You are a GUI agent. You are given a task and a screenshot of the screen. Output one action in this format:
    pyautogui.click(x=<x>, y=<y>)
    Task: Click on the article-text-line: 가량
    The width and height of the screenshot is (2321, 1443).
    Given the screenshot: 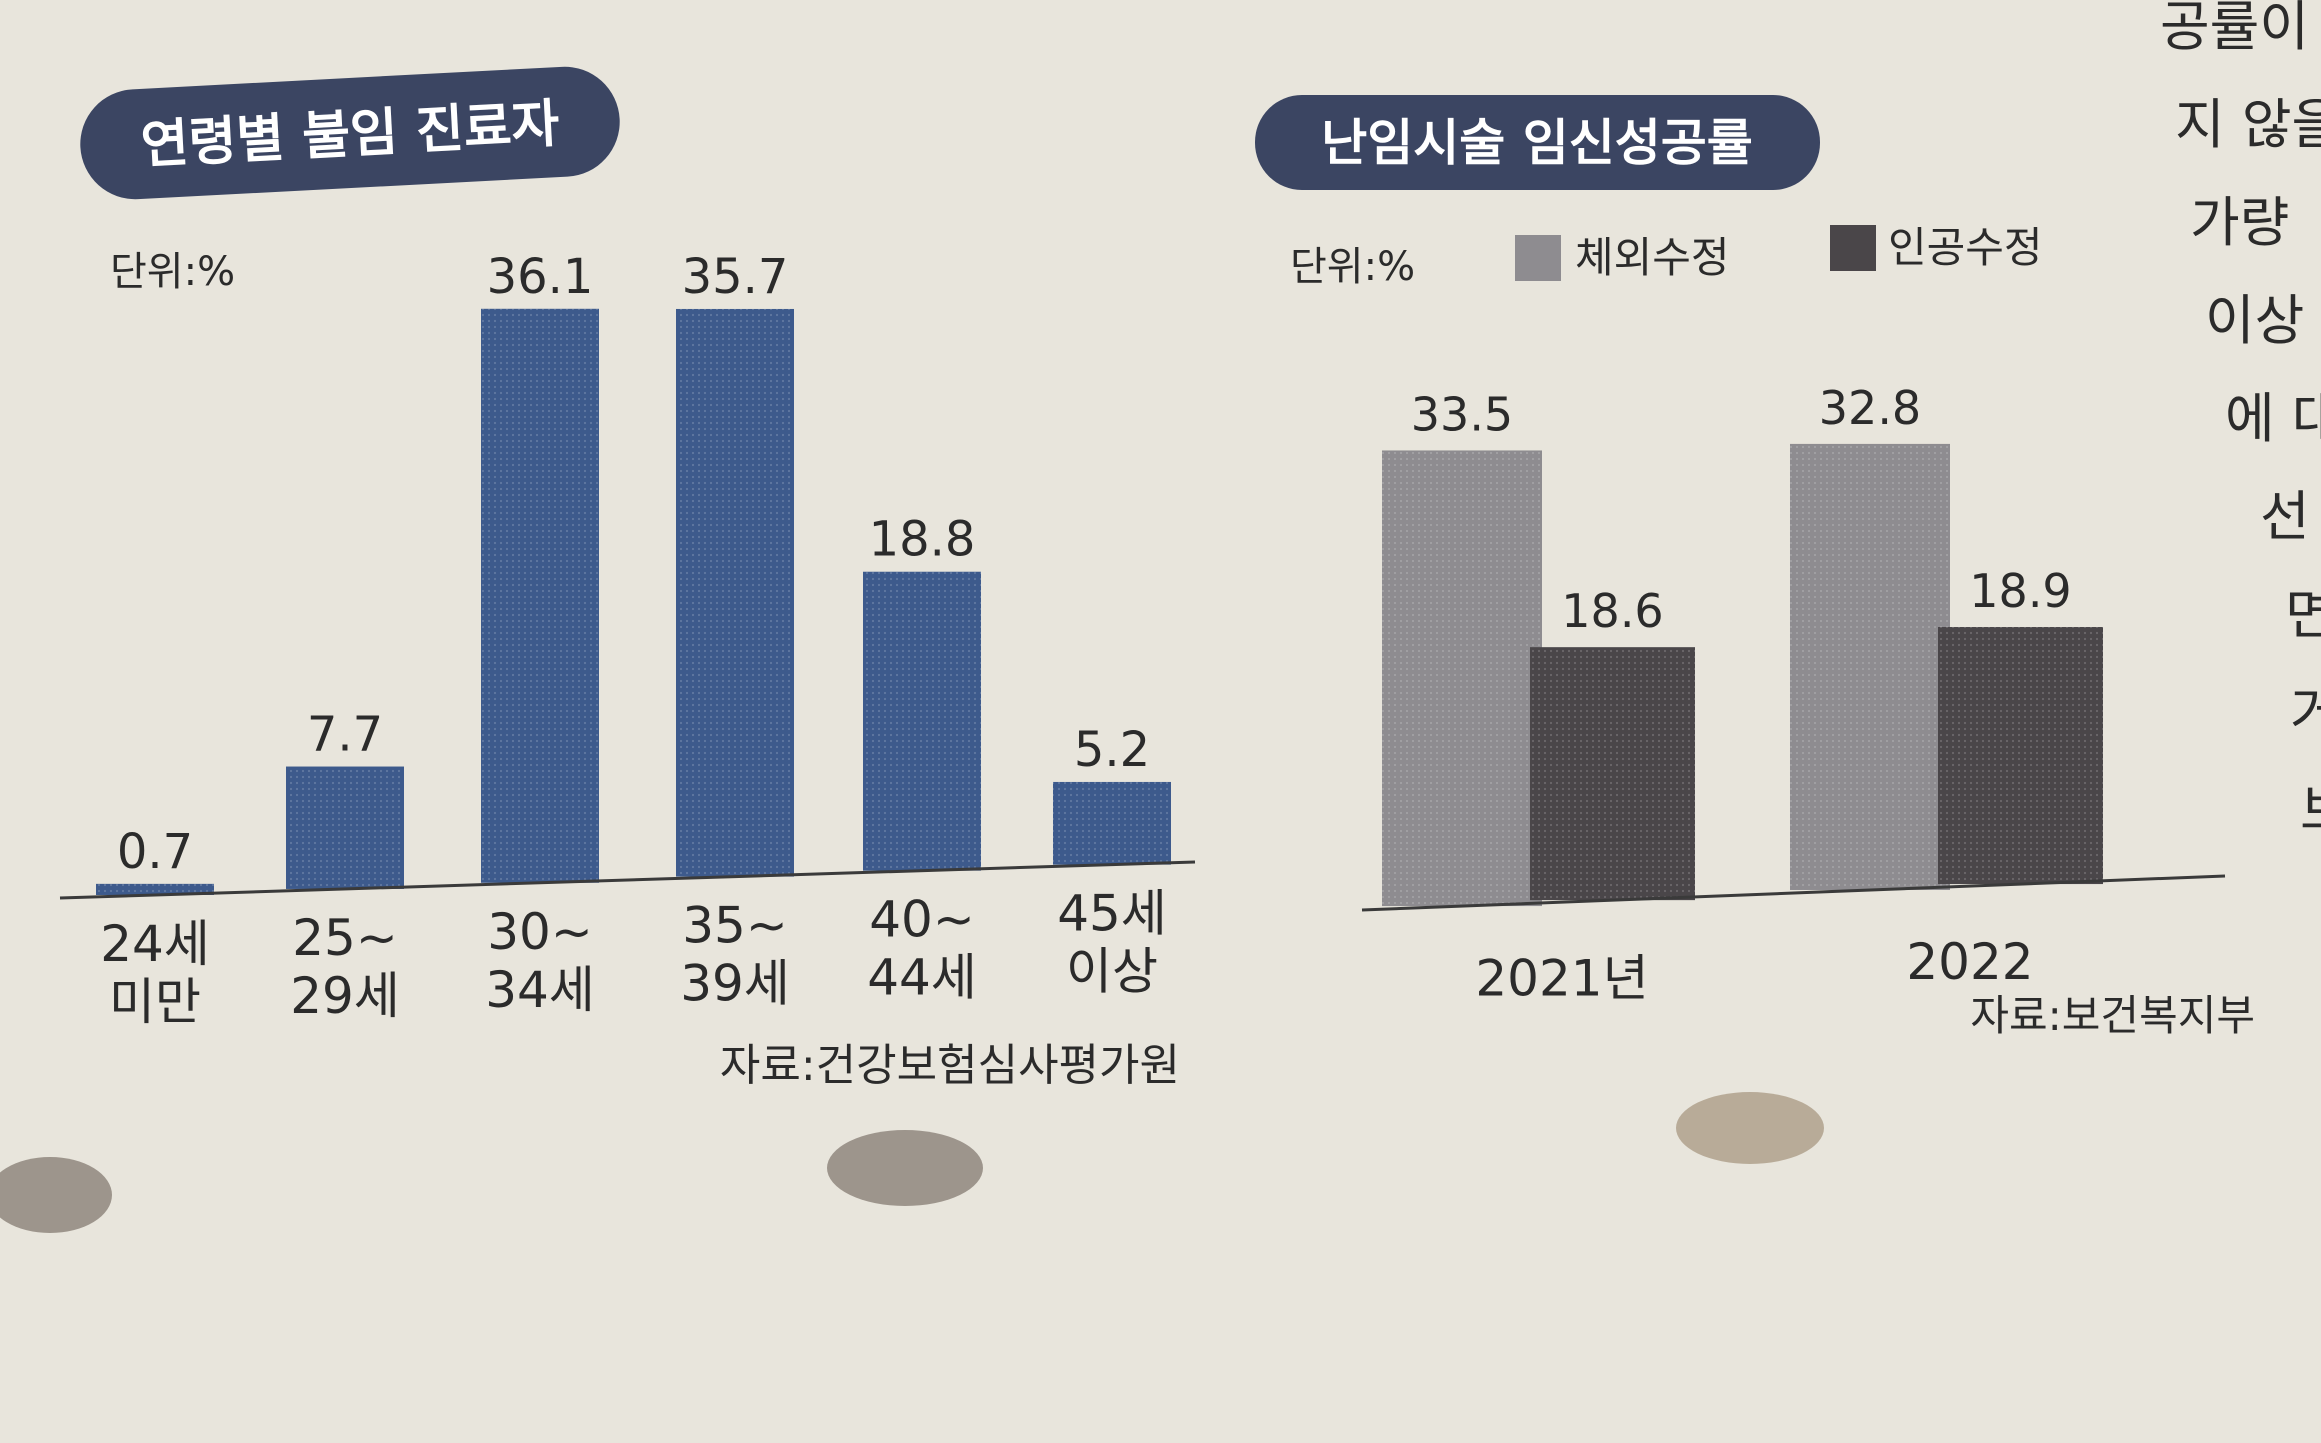 What is the action you would take?
    pyautogui.click(x=2239, y=222)
    